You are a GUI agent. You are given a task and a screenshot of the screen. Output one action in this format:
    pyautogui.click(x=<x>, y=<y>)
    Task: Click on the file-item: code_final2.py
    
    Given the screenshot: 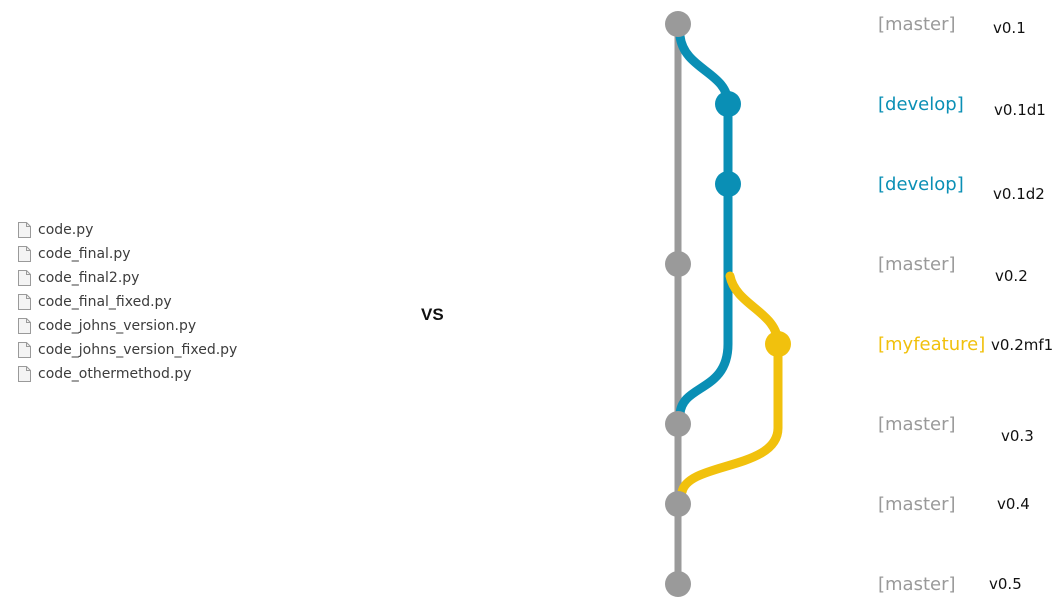 What is the action you would take?
    pyautogui.click(x=127, y=278)
    